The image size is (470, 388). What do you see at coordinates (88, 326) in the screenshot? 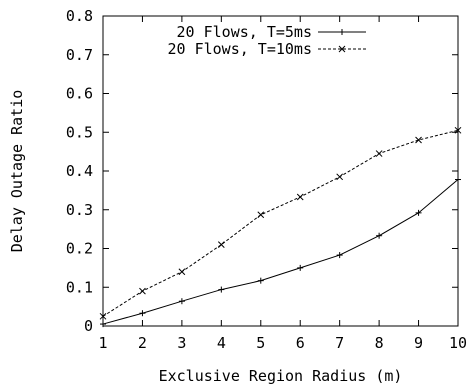
I see `y-tick-label: 0` at bounding box center [88, 326].